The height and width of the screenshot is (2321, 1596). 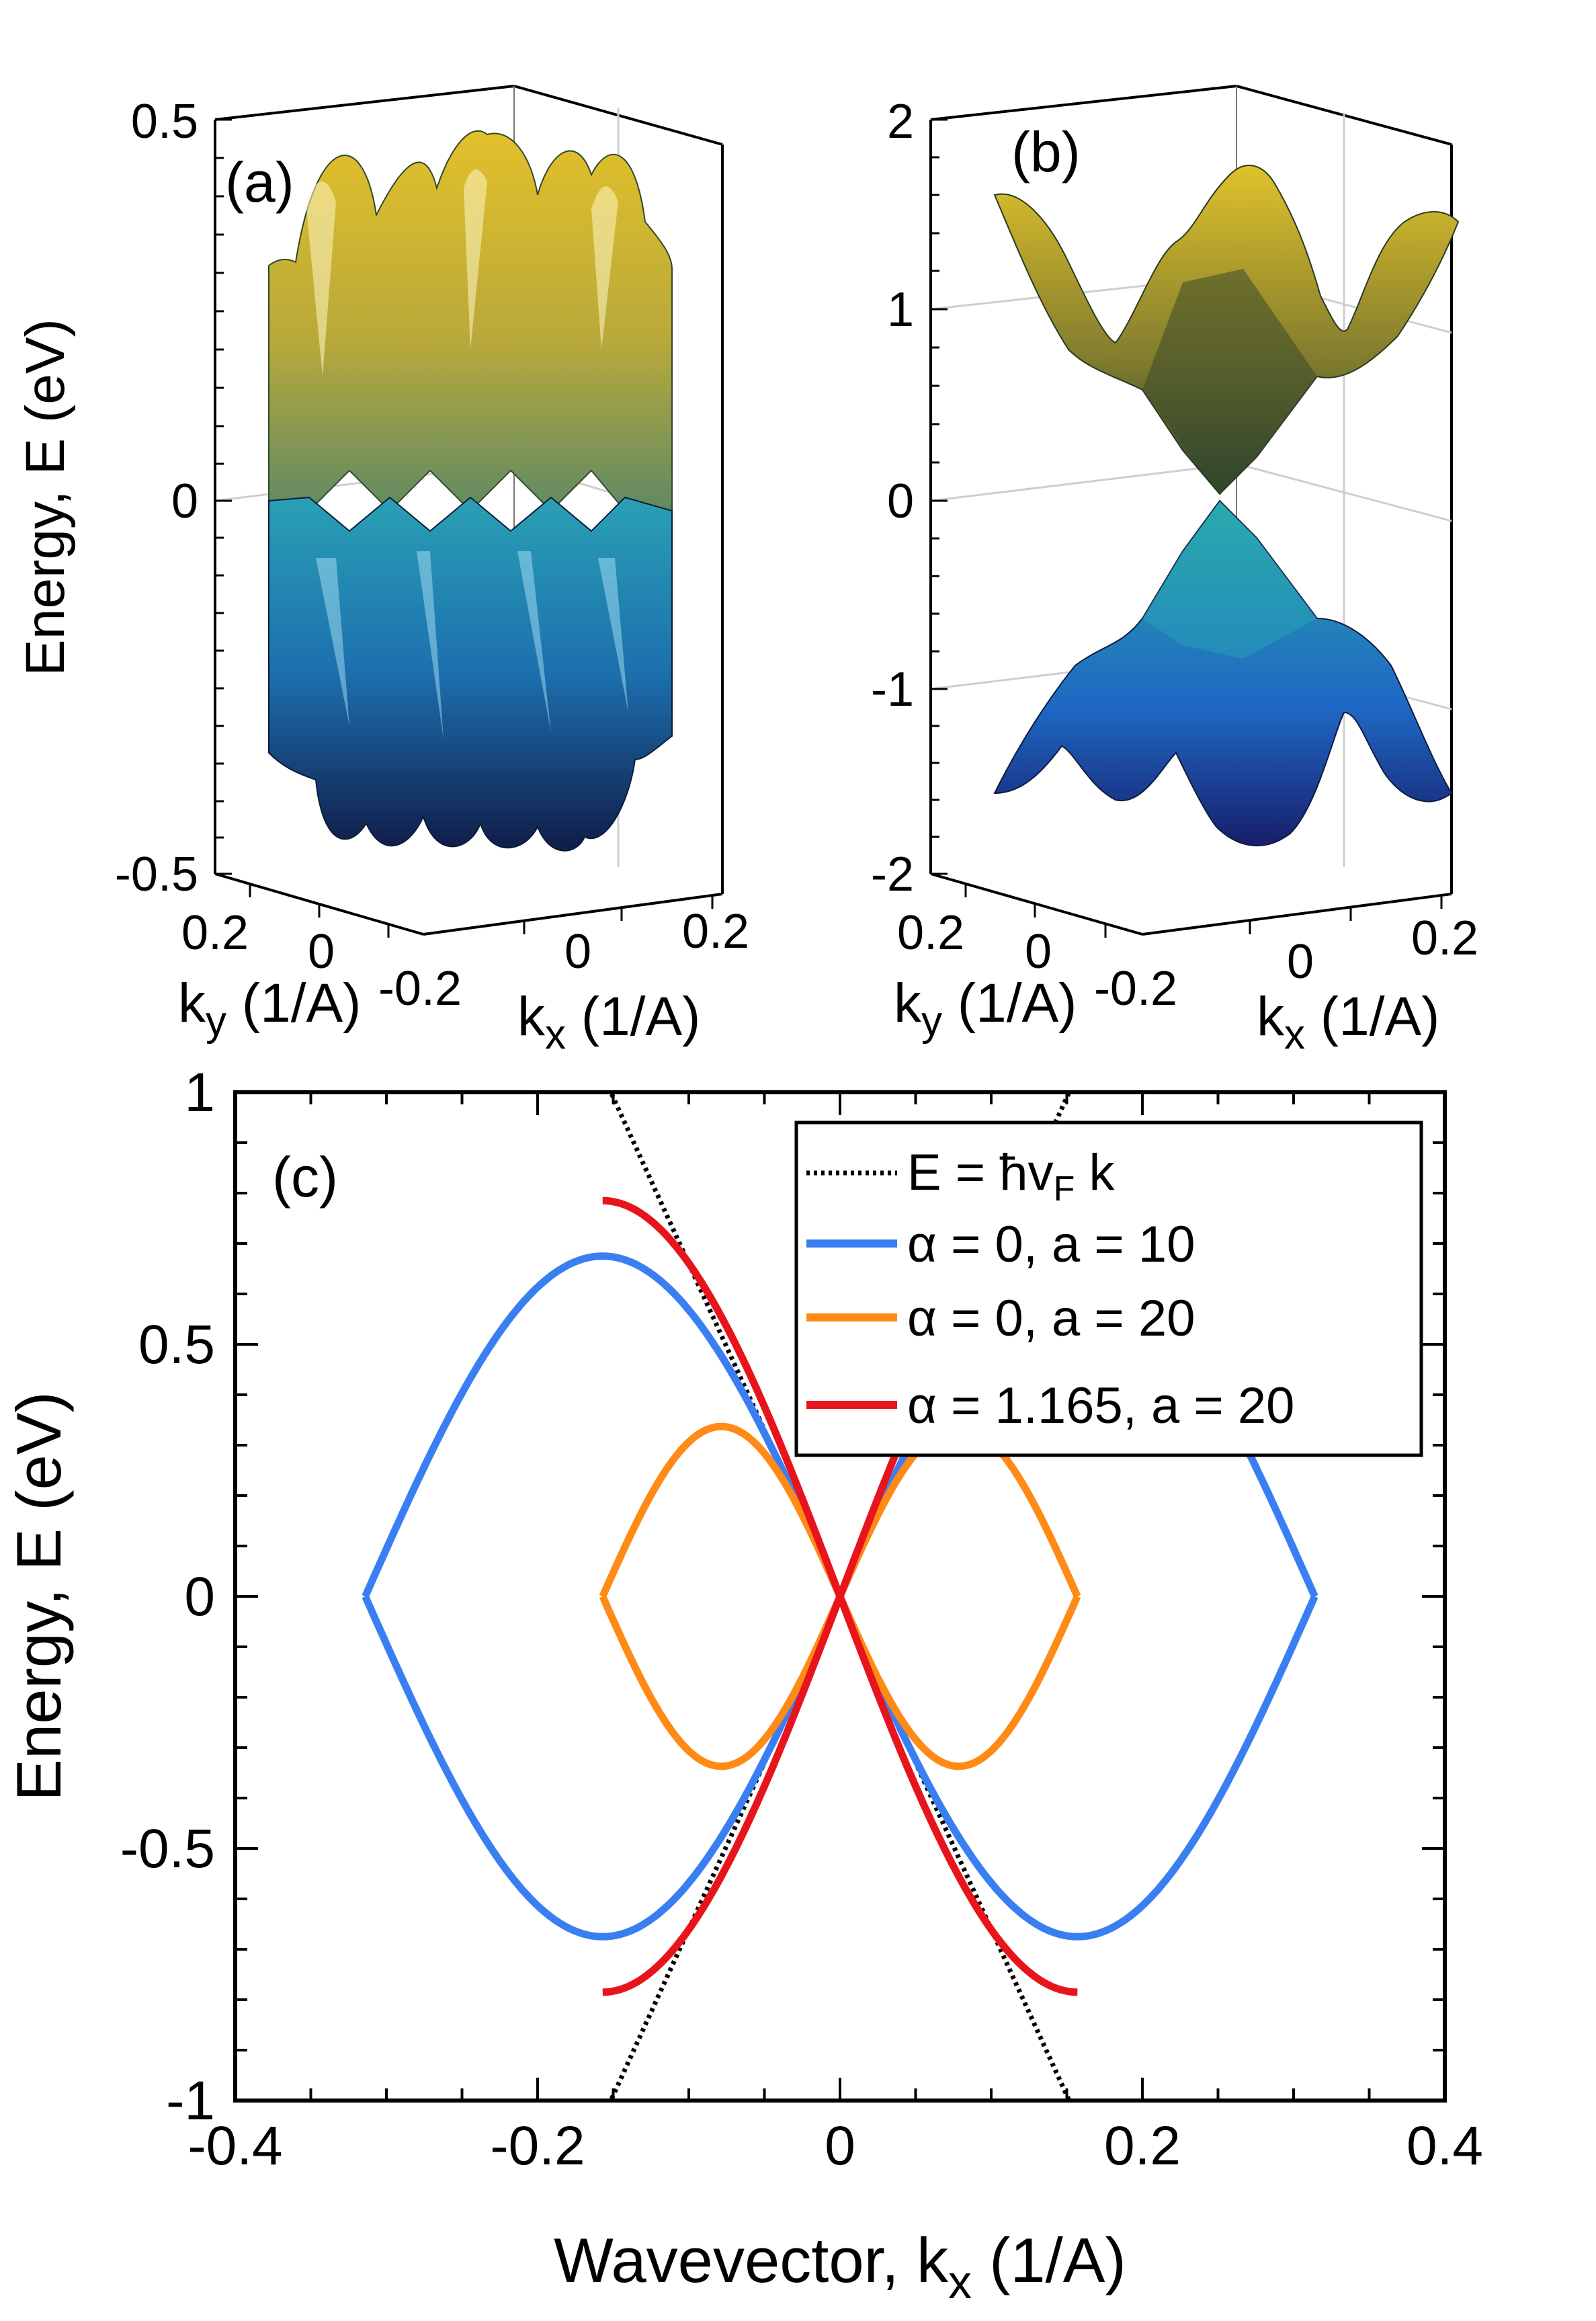 I want to click on panel-b-ytick-2: -0.2, so click(x=1135, y=989).